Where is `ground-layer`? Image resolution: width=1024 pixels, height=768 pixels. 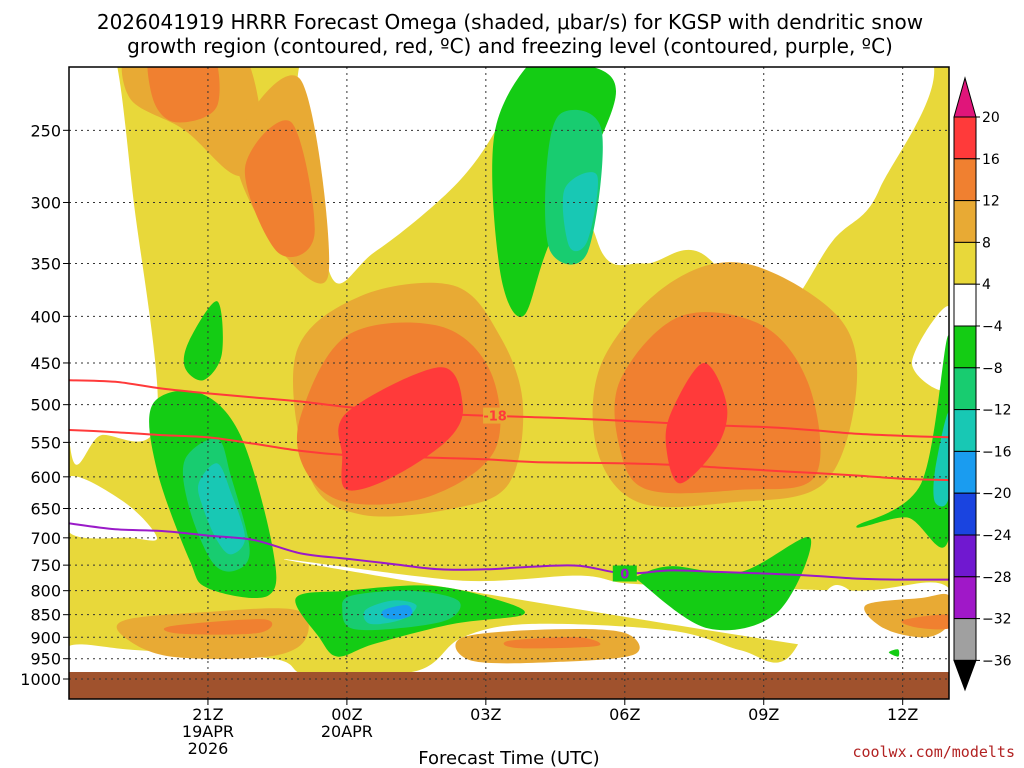
ground-layer is located at coordinates (509, 685).